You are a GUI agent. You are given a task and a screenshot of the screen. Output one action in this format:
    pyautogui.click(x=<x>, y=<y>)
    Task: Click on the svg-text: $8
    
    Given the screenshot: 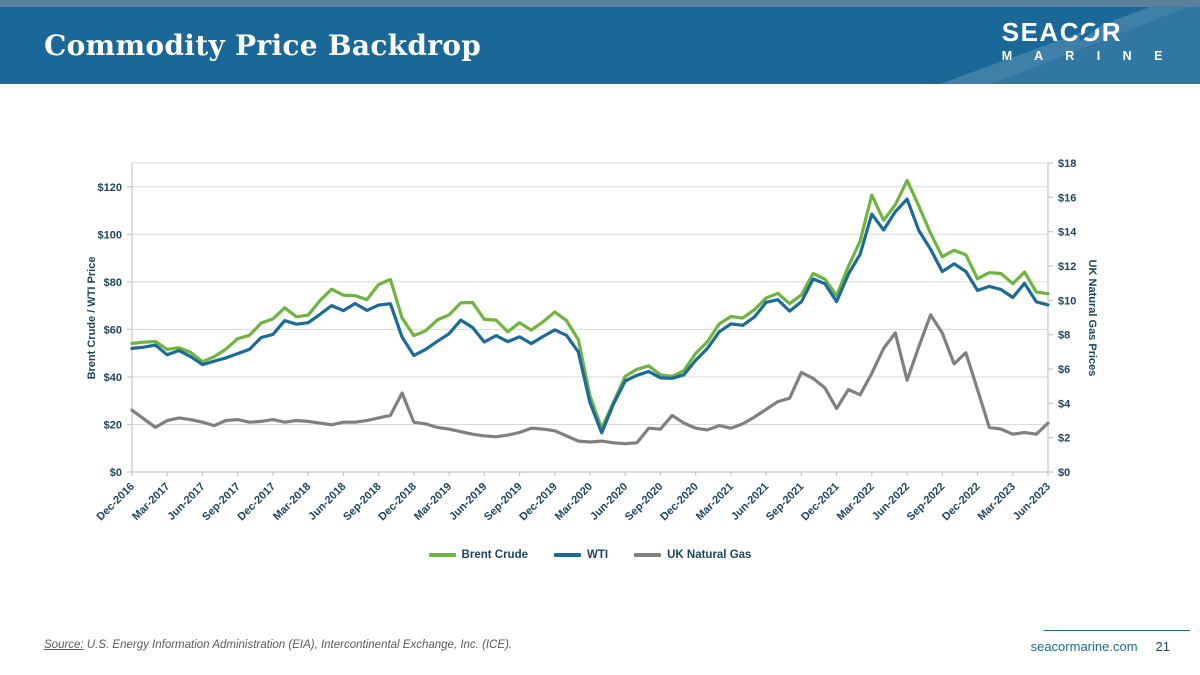 What is the action you would take?
    pyautogui.click(x=1064, y=336)
    